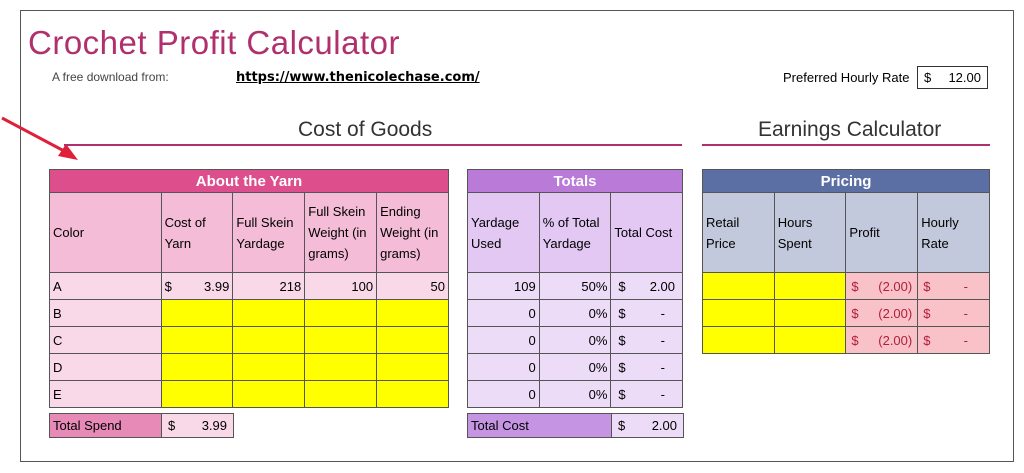  I want to click on col-yardage: Full Skein Yardage, so click(269, 232).